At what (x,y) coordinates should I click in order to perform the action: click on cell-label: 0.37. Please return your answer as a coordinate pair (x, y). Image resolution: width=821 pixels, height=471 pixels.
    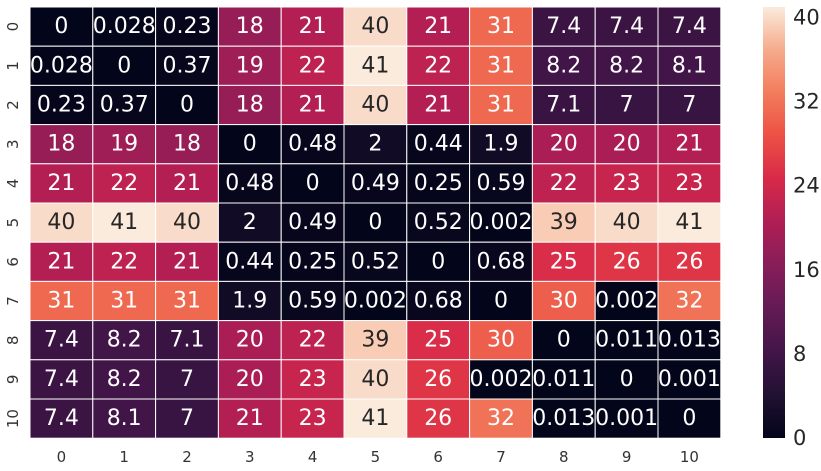
    Looking at the image, I should click on (187, 65).